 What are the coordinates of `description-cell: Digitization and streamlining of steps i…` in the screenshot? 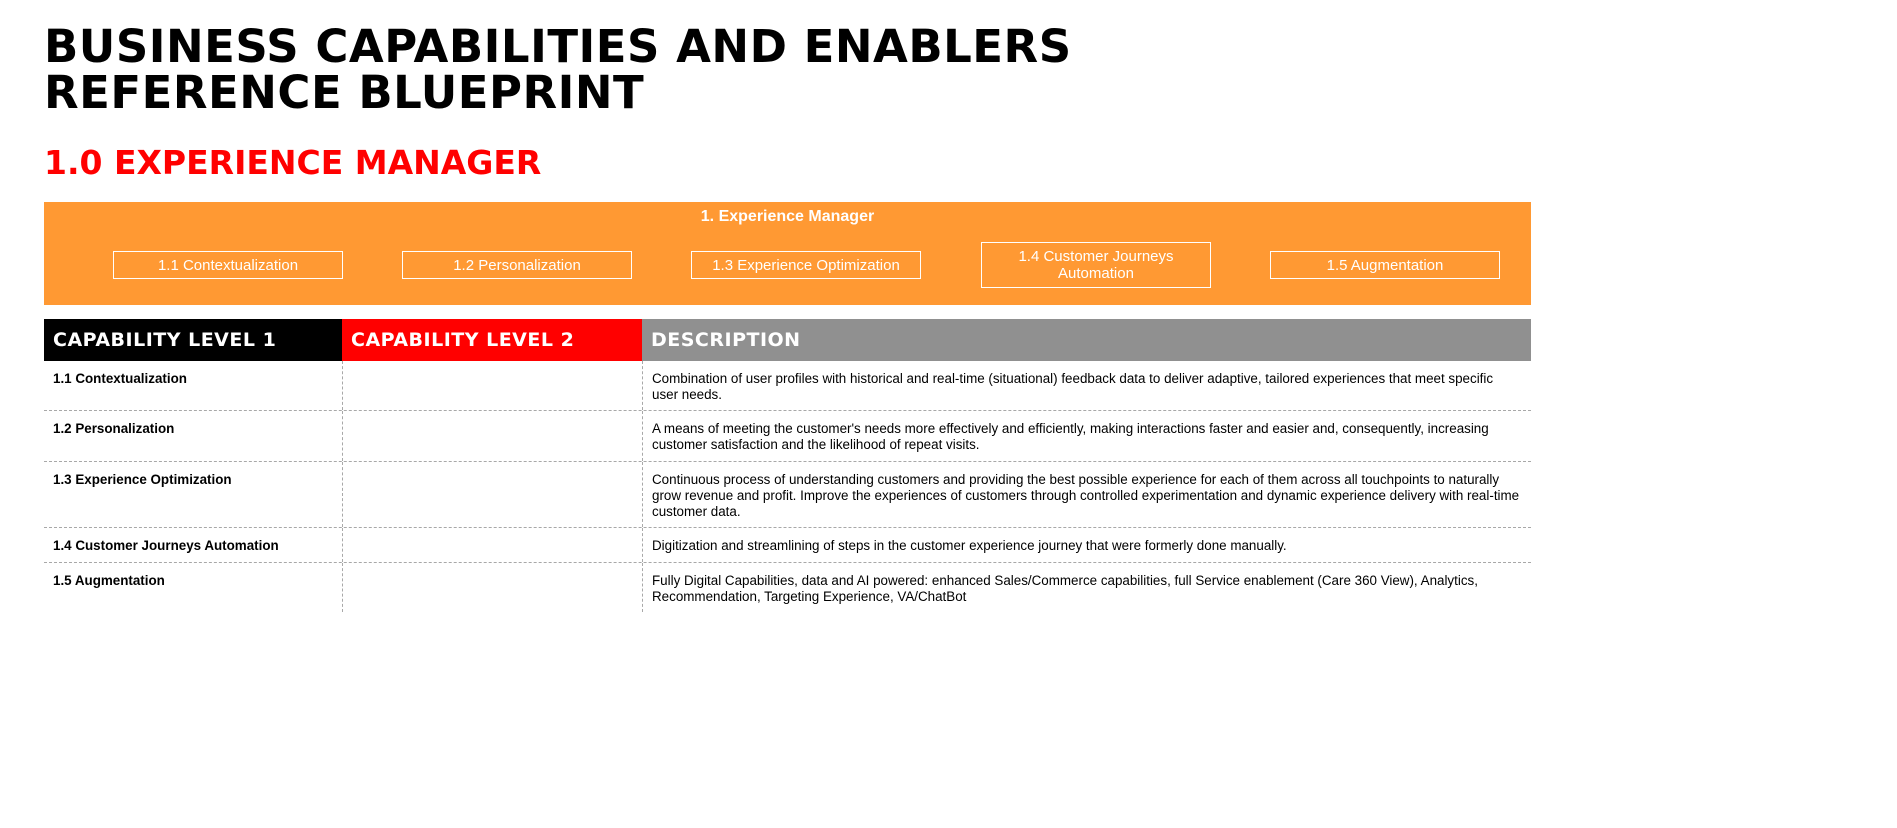 It's located at (1086, 545).